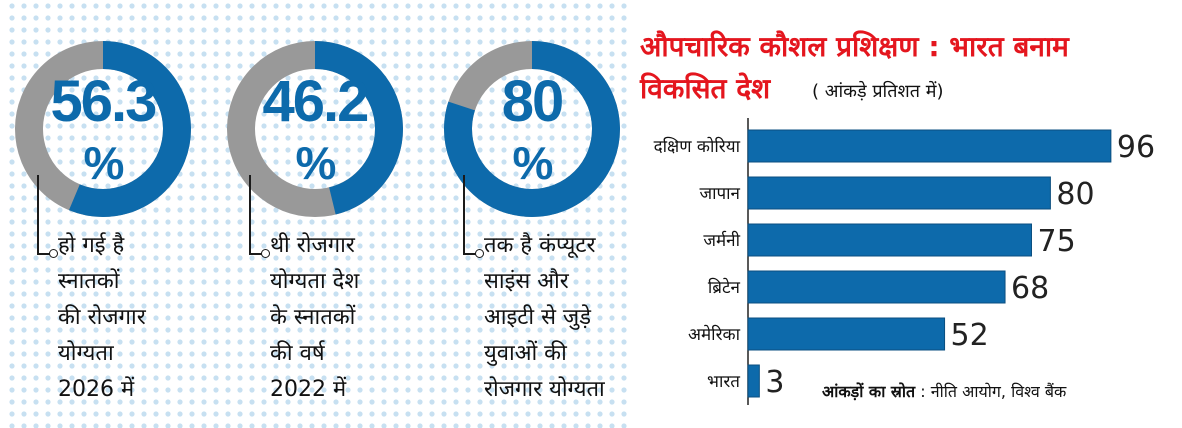 The width and height of the screenshot is (1182, 428). What do you see at coordinates (86, 353) in the screenshot?
I see `caption-line: योग्यता` at bounding box center [86, 353].